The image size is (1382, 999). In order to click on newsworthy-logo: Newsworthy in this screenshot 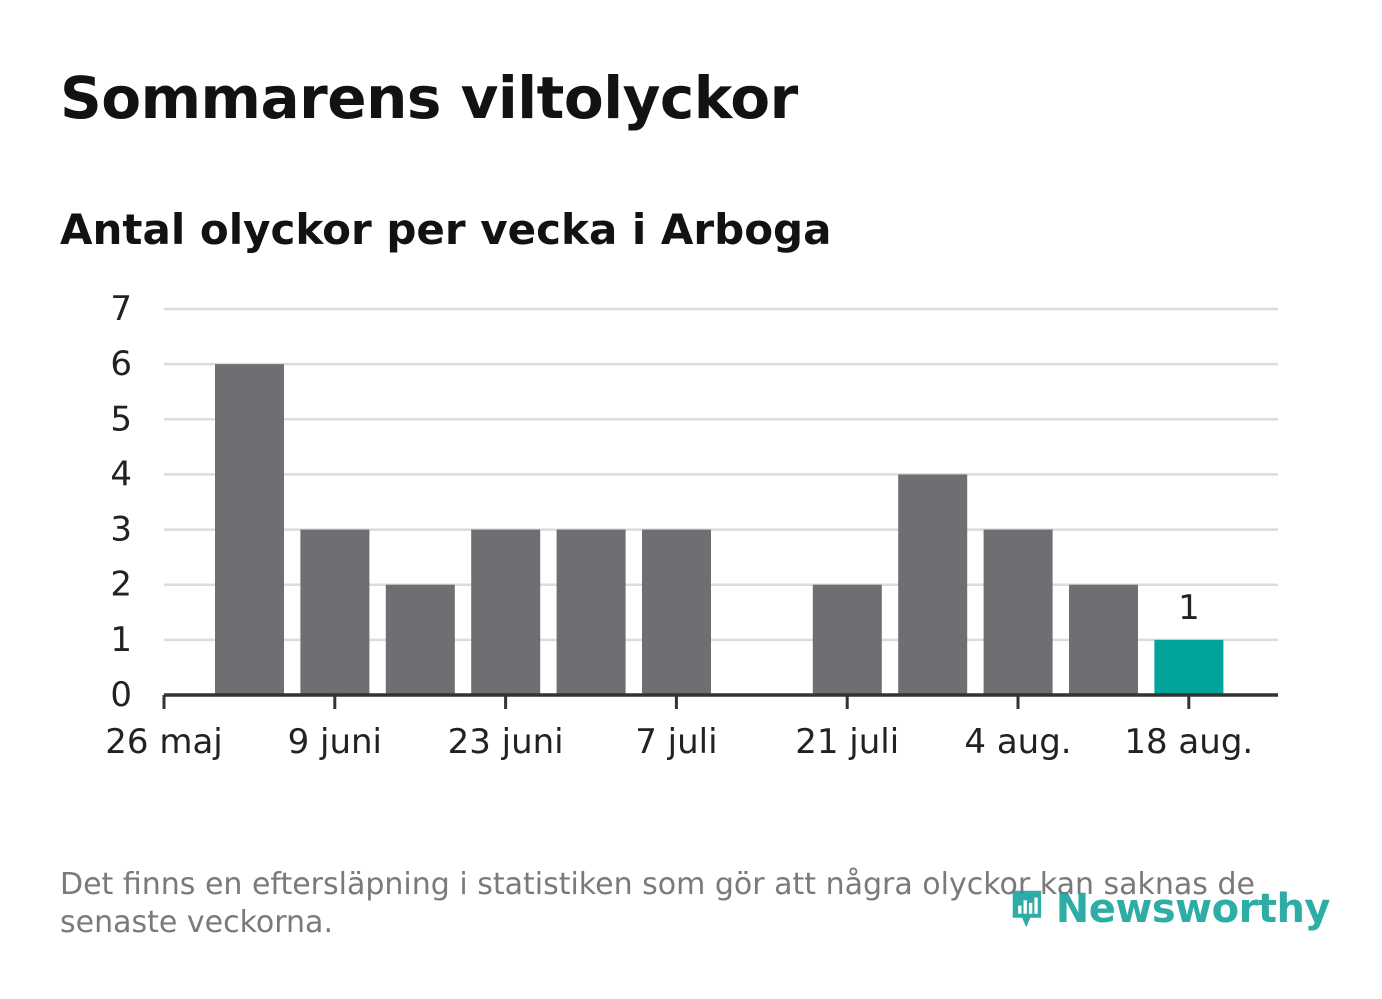, I will do `click(1170, 909)`.